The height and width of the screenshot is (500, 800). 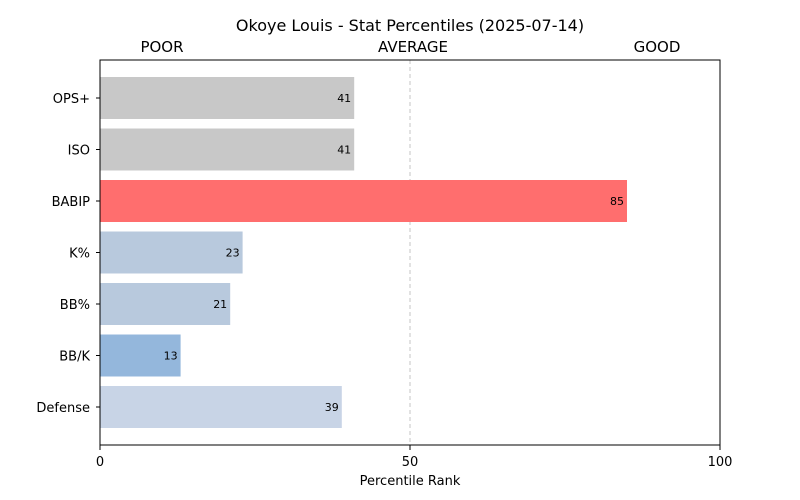 I want to click on x-tick-label: 0, so click(x=100, y=462).